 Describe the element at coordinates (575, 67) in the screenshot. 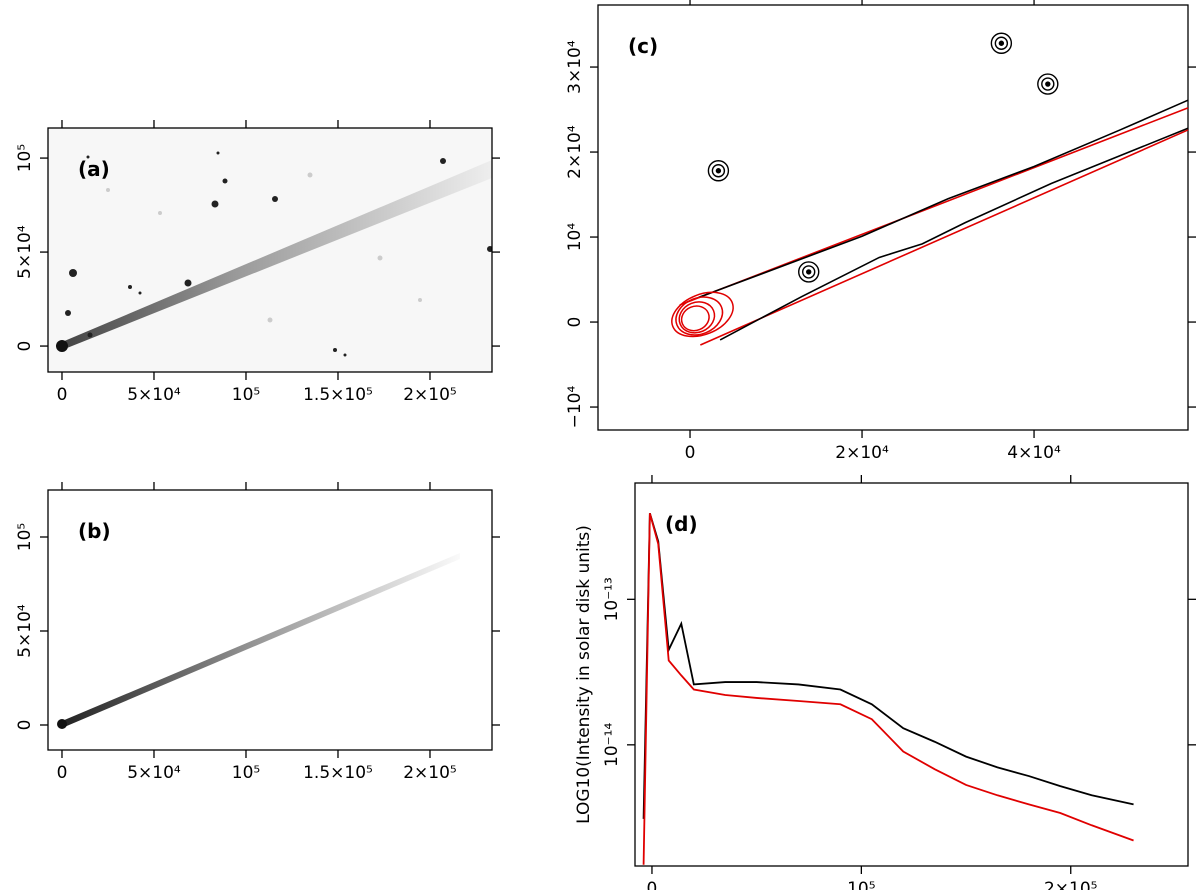

I see `y-tick-label: 3×10⁴` at that location.